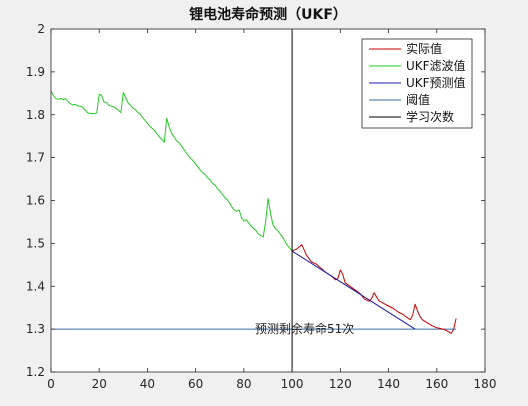  Describe the element at coordinates (147, 384) in the screenshot. I see `x-tick-label: 40` at that location.